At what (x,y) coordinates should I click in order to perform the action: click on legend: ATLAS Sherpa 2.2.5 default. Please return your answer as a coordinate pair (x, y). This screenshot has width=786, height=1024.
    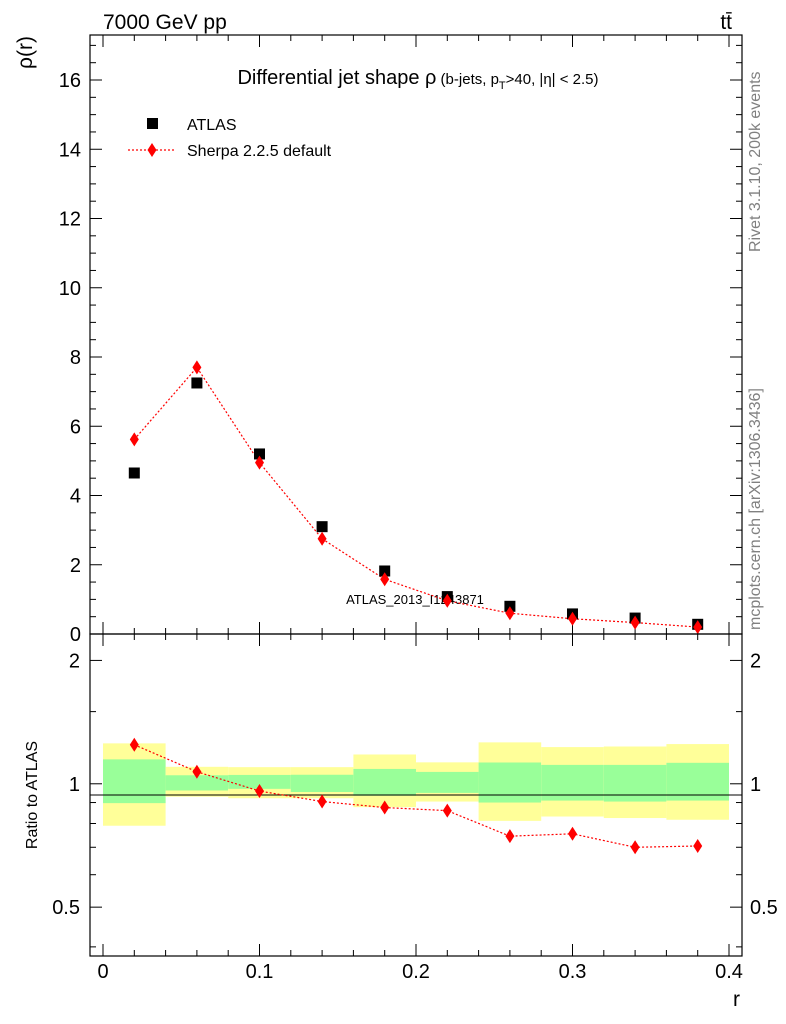
    Looking at the image, I should click on (230, 138).